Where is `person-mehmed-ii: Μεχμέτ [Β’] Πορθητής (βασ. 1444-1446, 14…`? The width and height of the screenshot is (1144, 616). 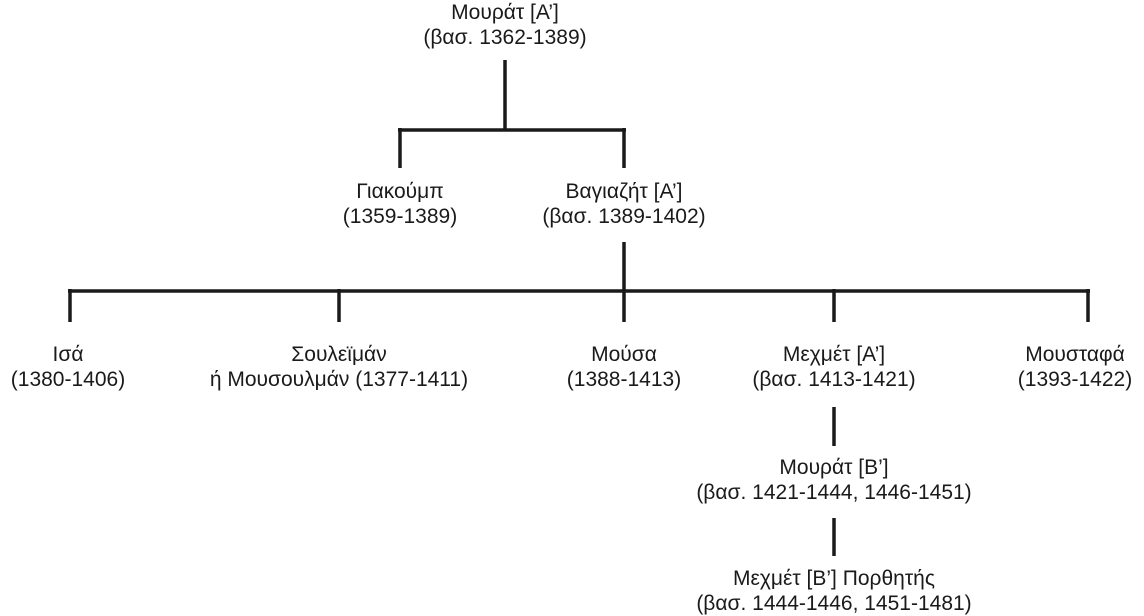 person-mehmed-ii: Μεχμέτ [Β’] Πορθητής (βασ. 1444-1446, 14… is located at coordinates (834, 591).